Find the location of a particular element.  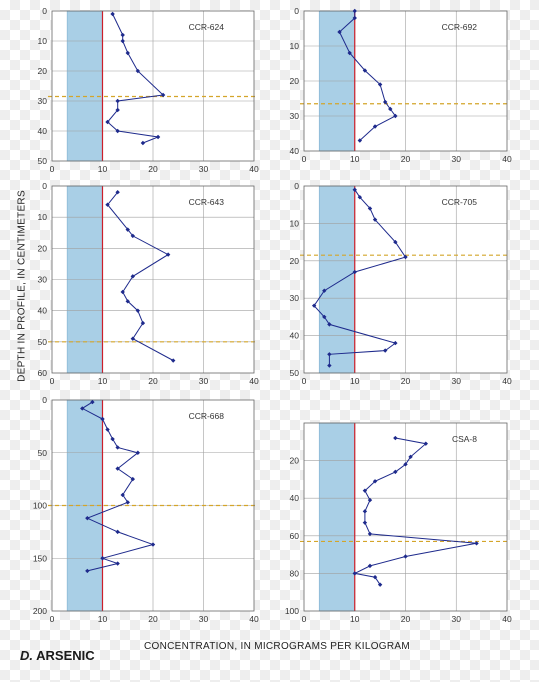

y-tick-label: 150 is located at coordinates (40, 558).